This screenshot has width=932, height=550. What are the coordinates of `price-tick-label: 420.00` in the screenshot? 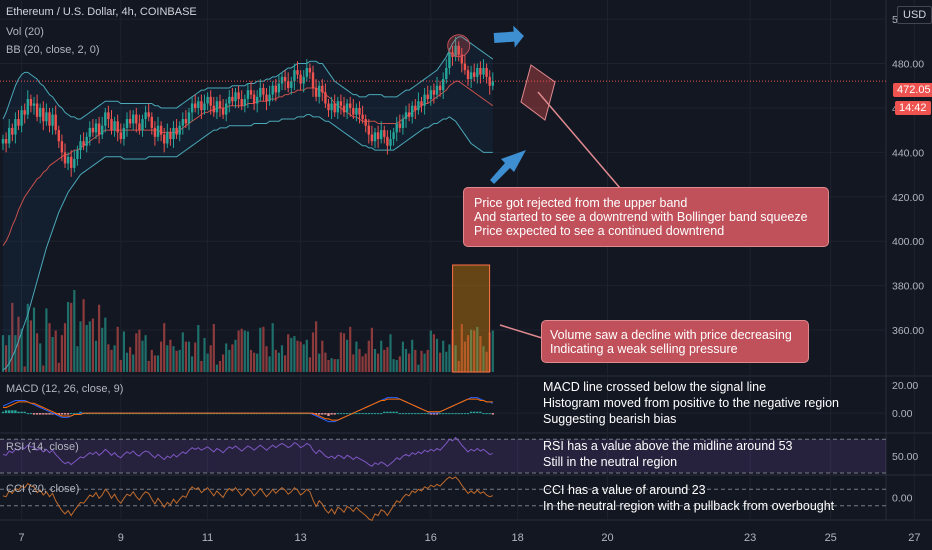 It's located at (908, 198).